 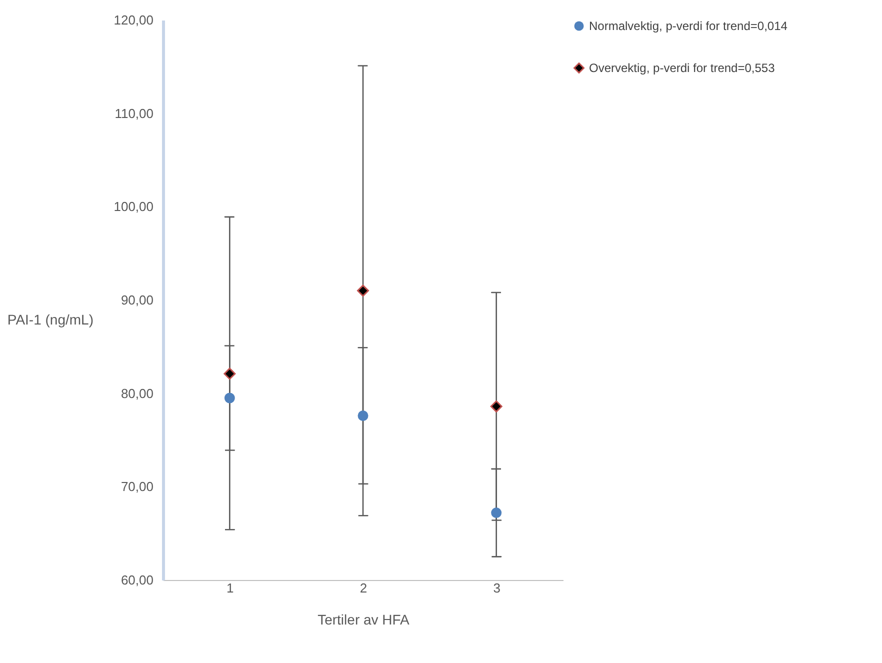 I want to click on x-tick-label: 2, so click(x=364, y=588).